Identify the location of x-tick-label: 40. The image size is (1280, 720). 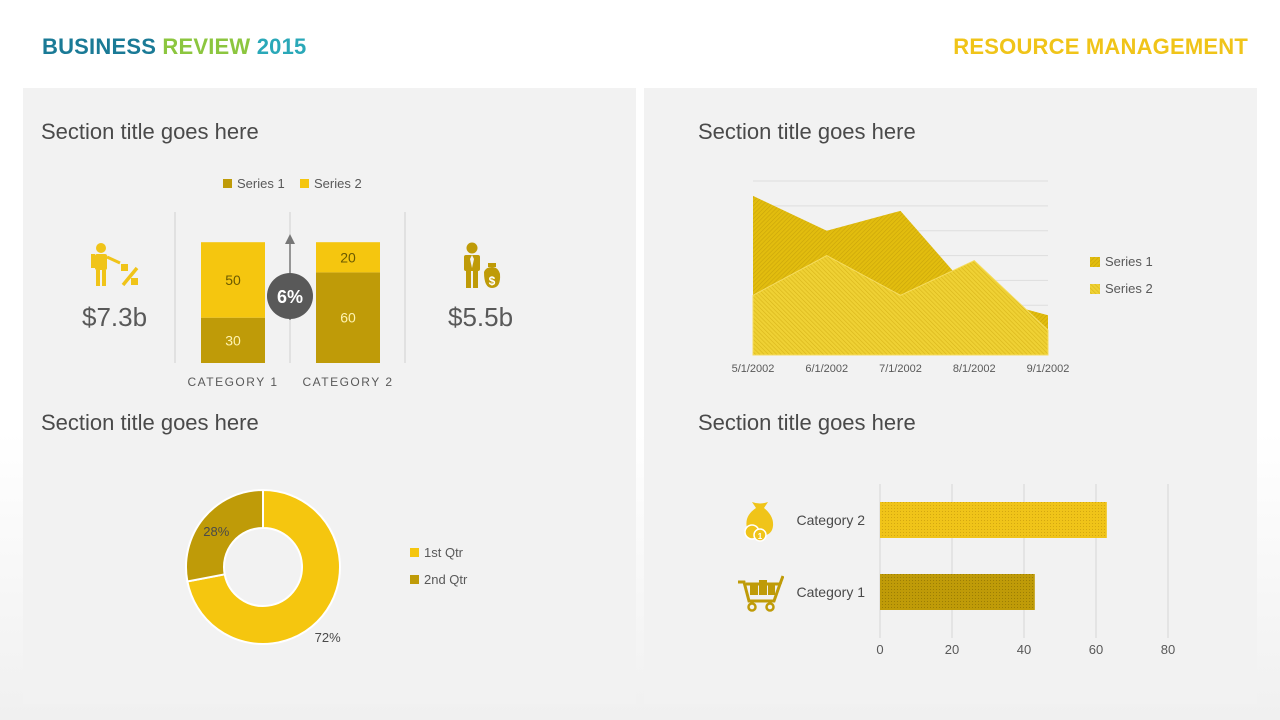
(1024, 649).